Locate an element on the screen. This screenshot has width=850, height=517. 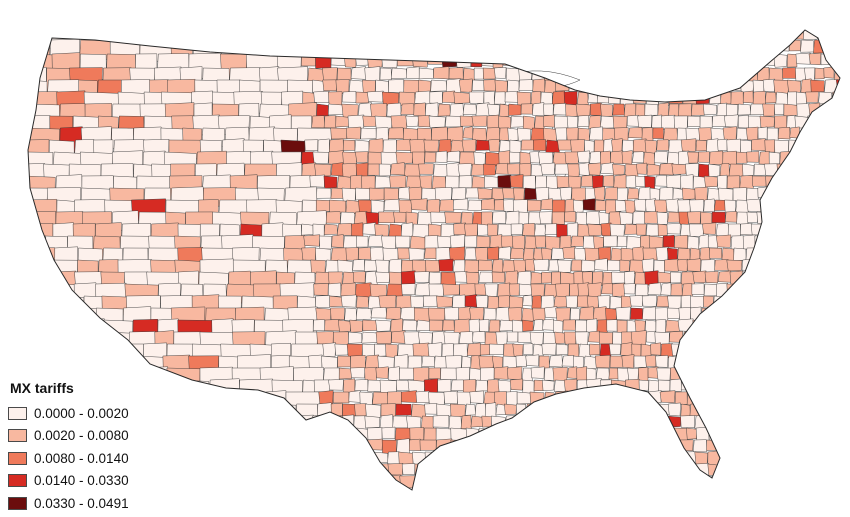
legend-label: 0.0080 - 0.0140 is located at coordinates (81, 458).